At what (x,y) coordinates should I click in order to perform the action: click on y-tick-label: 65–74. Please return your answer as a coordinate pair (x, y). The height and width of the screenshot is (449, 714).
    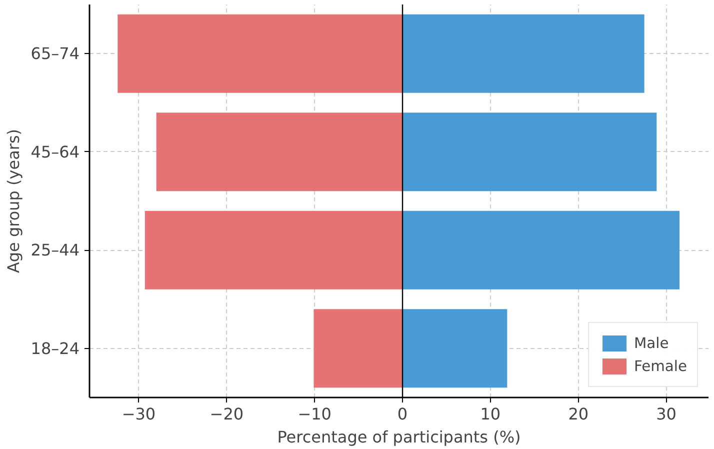
    Looking at the image, I should click on (55, 54).